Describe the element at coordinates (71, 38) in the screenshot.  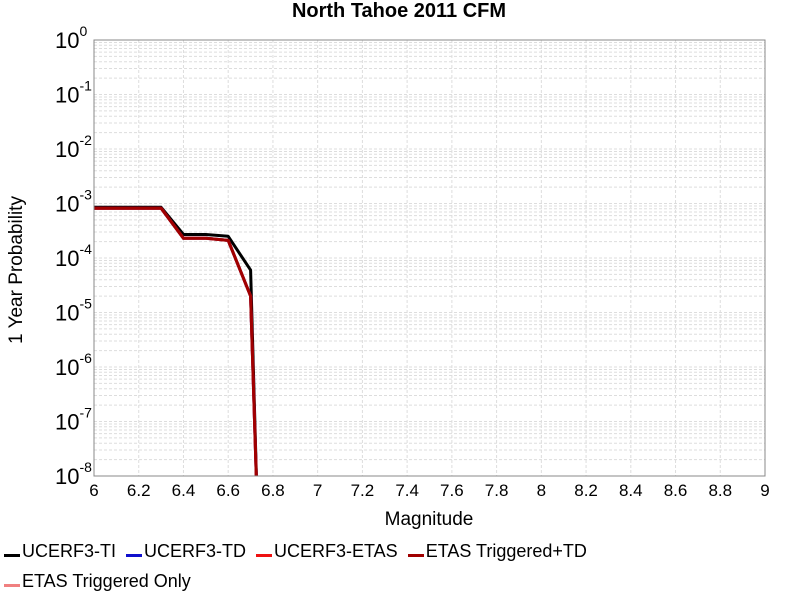
I see `y-tick-label: 10⁰` at that location.